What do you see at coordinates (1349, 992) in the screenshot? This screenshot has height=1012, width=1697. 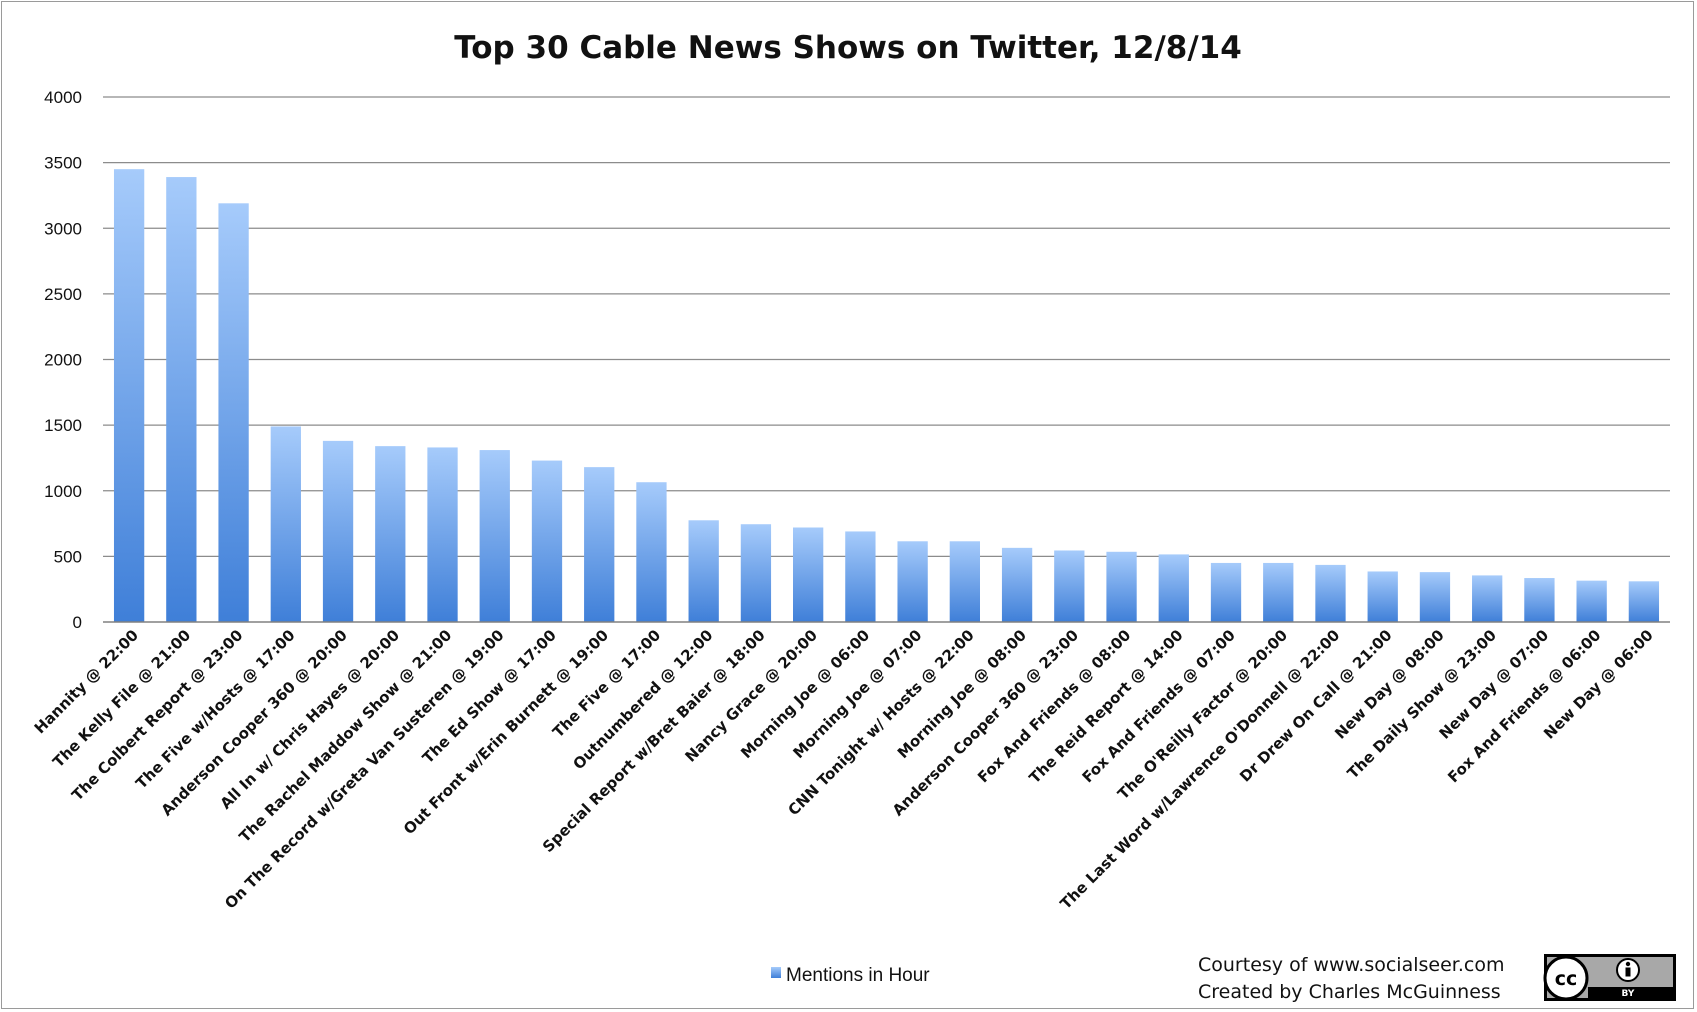 I see `credit-line-2: Created by Charles McGuinness` at bounding box center [1349, 992].